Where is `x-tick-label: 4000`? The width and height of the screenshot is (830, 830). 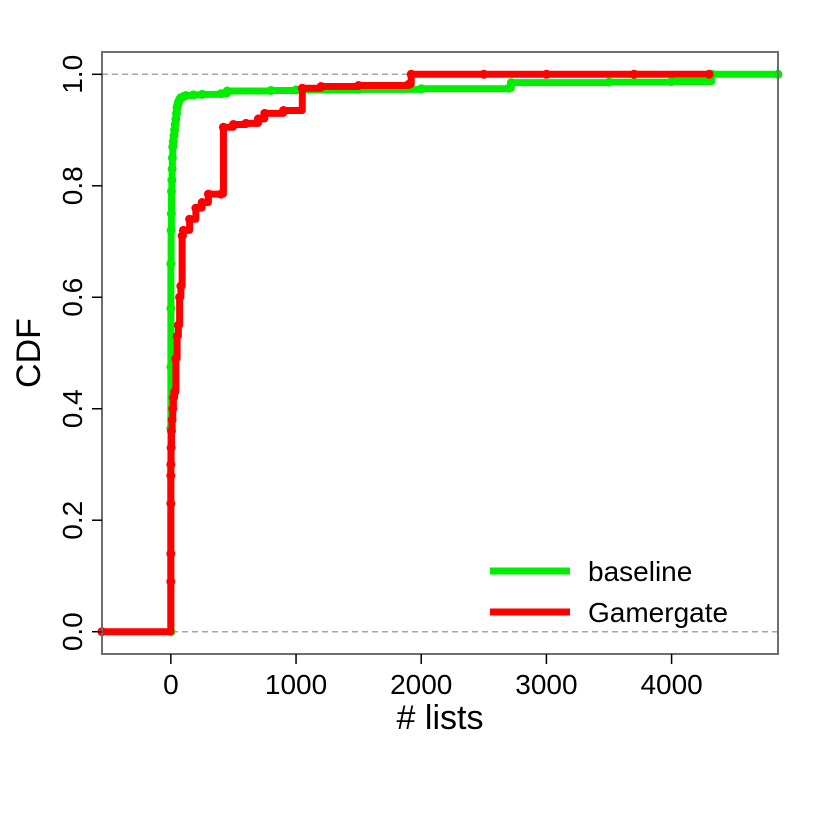
x-tick-label: 4000 is located at coordinates (671, 684).